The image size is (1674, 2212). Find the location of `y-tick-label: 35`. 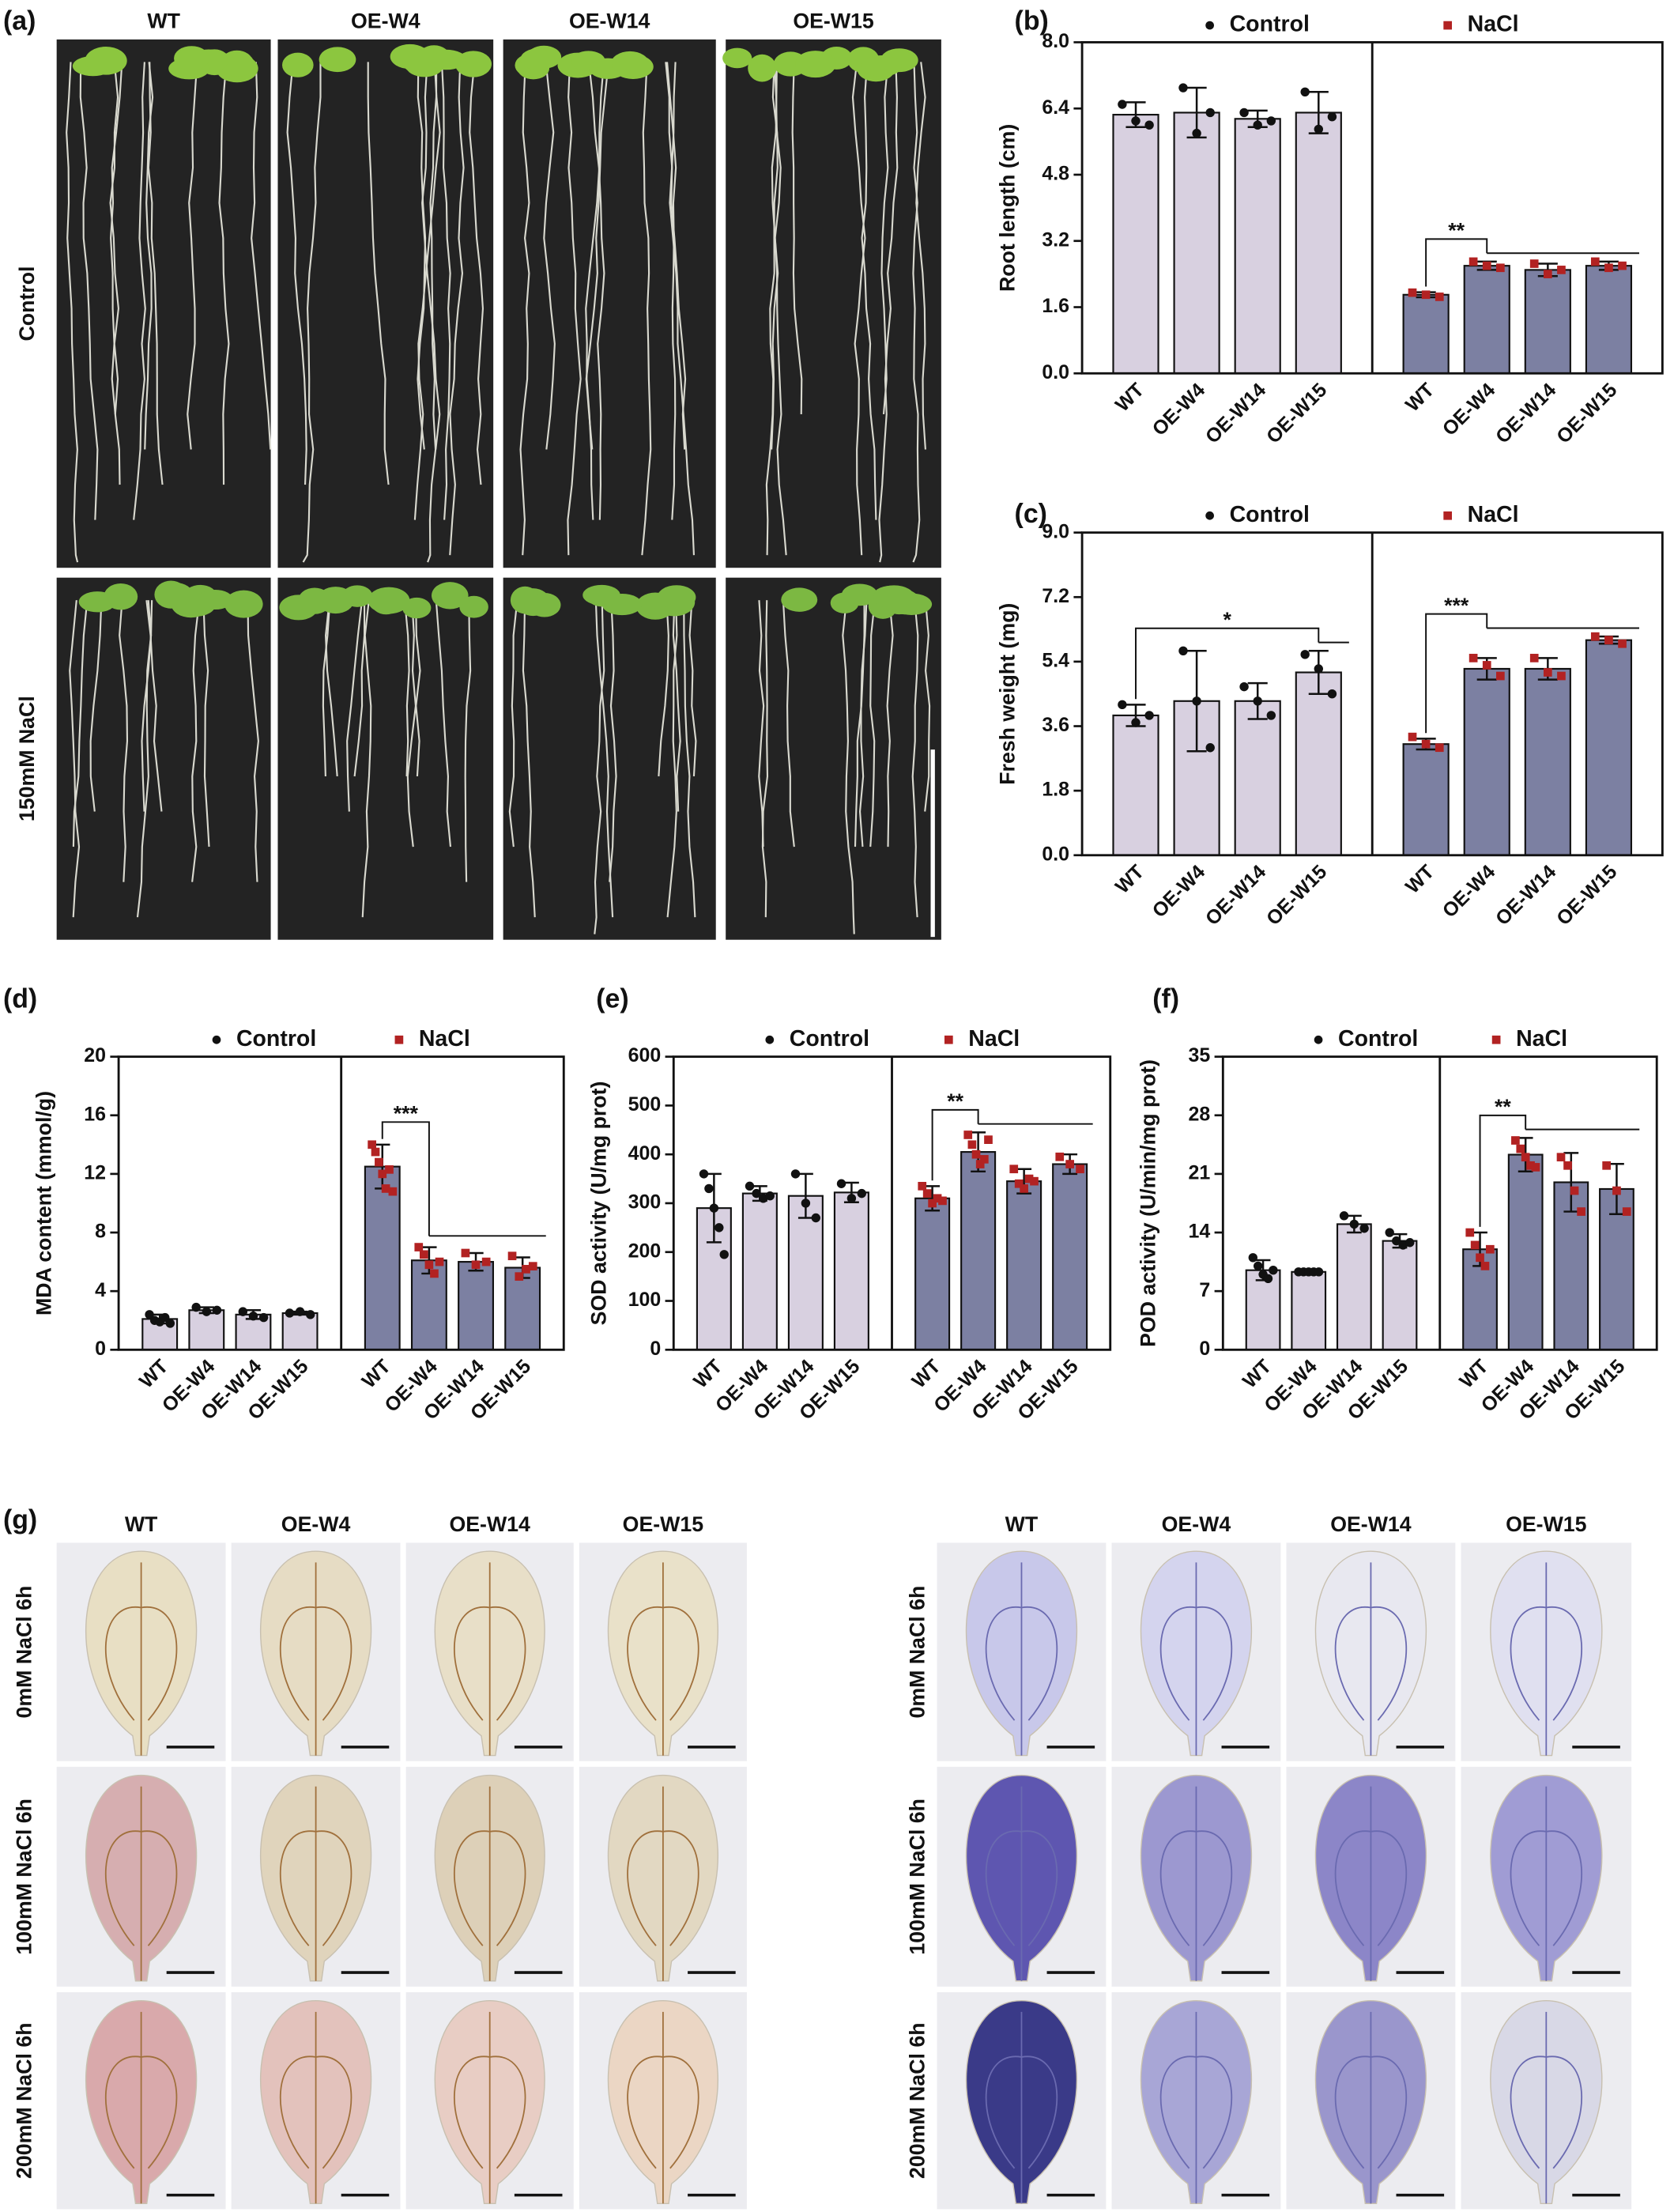

y-tick-label: 35 is located at coordinates (1200, 1055).